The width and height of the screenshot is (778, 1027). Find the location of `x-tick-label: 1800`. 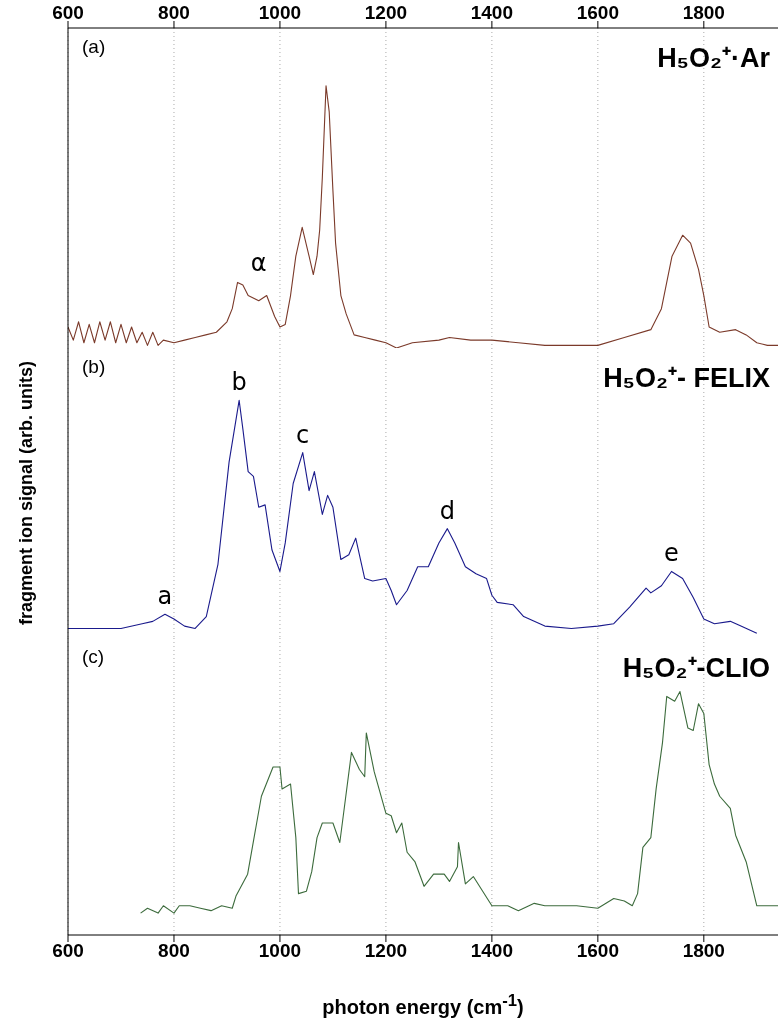

x-tick-label: 1800 is located at coordinates (703, 951).